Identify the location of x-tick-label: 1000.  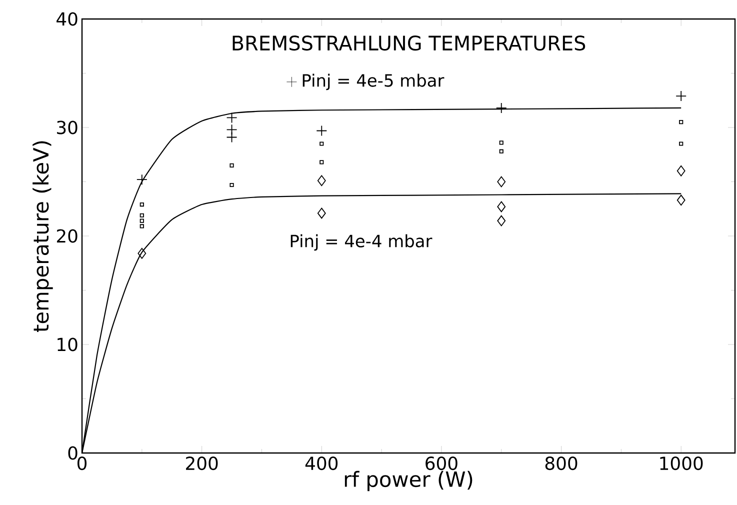
(681, 463).